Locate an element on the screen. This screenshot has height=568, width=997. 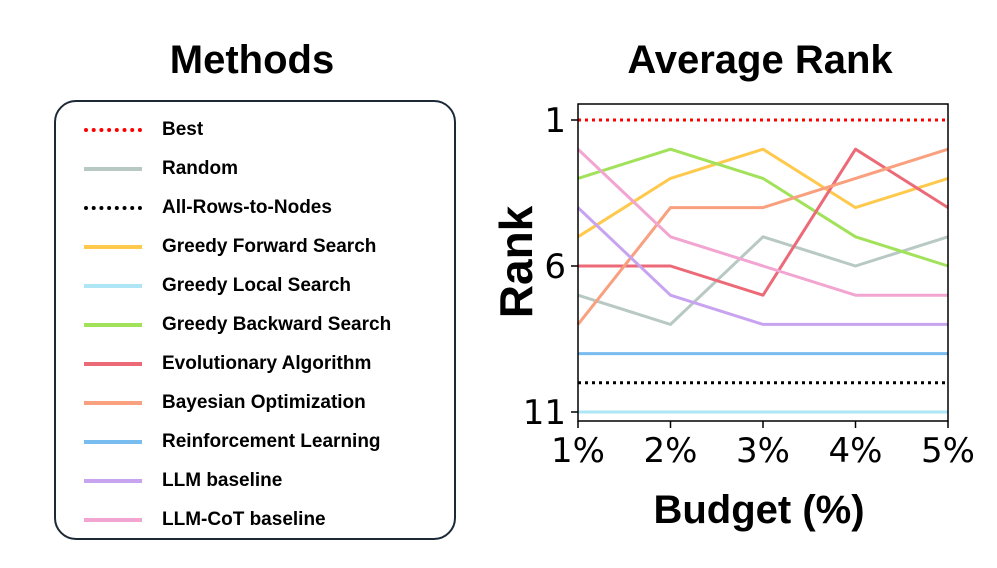
legend-label: All-Rows-to-Nodes is located at coordinates (247, 207).